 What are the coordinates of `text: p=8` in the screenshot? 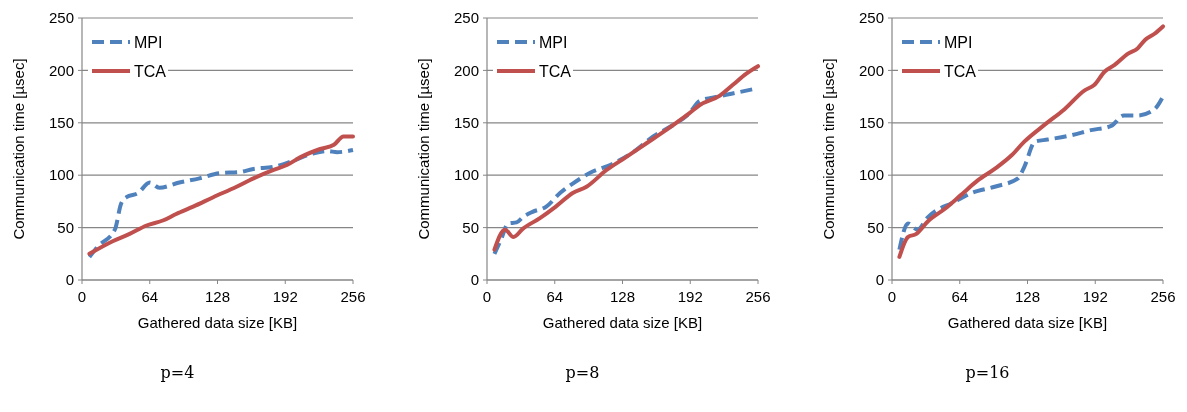 It's located at (582, 372).